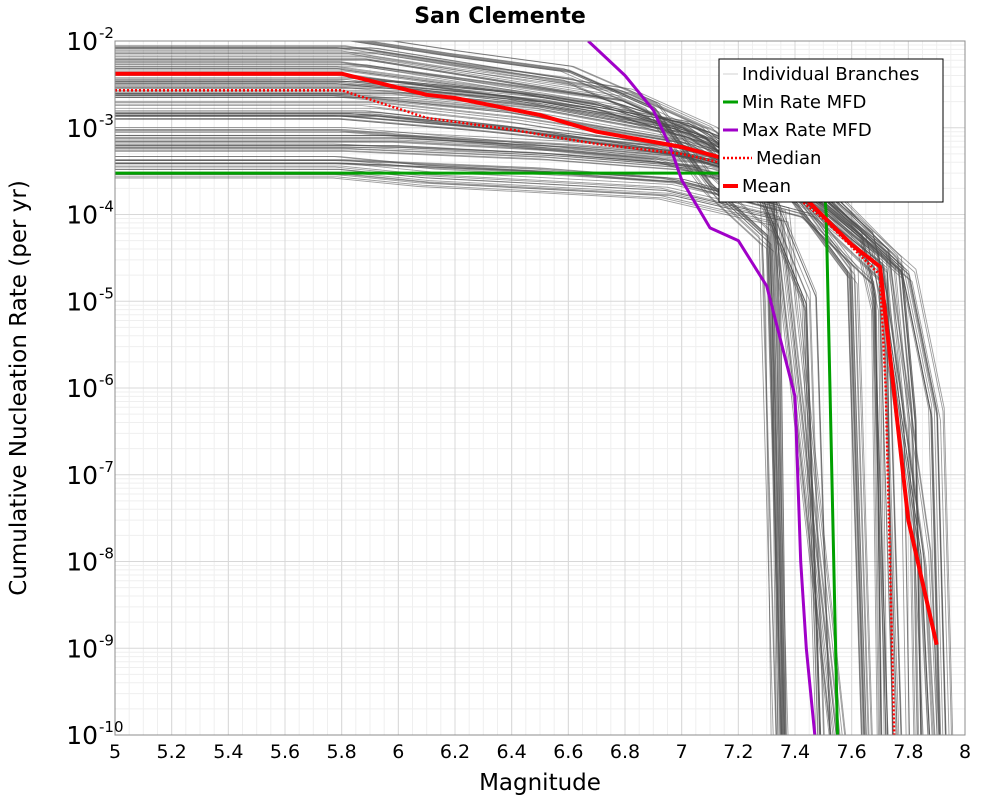  I want to click on chart-title: San Clemente, so click(500, 16).